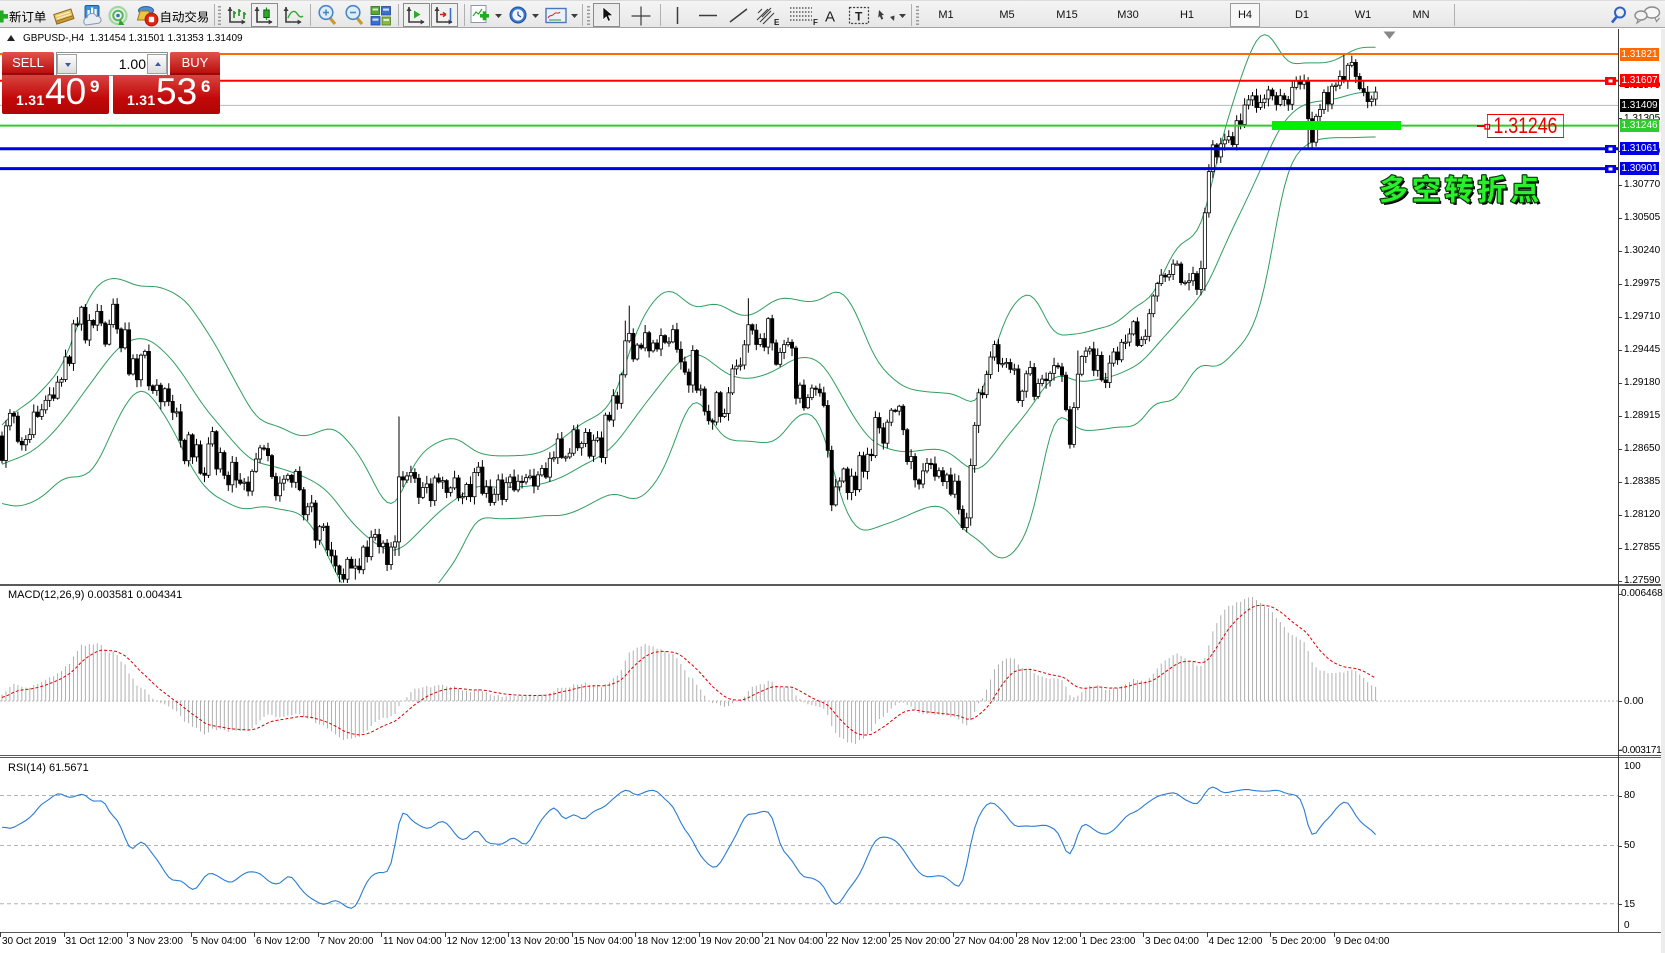 Image resolution: width=1665 pixels, height=953 pixels. What do you see at coordinates (777, 22) in the screenshot?
I see `svg-text: E` at bounding box center [777, 22].